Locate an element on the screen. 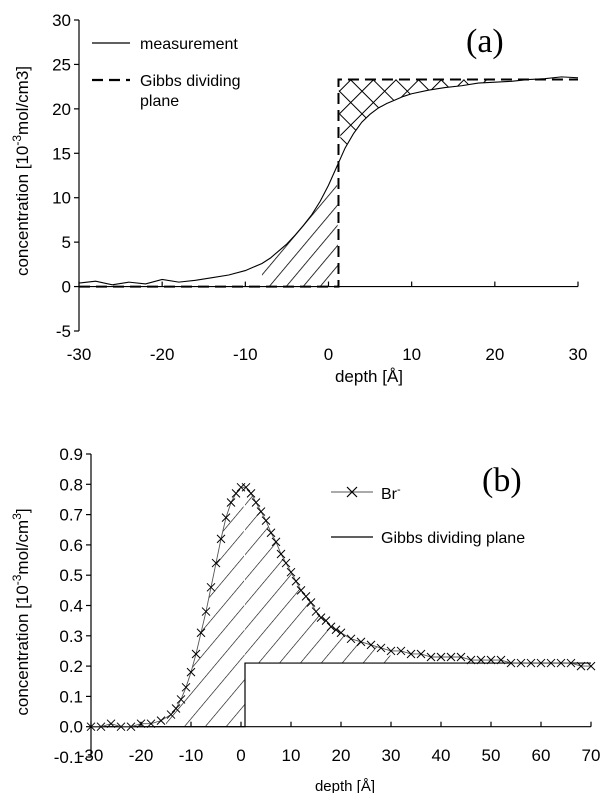  chart-b-x-ticks: -30 -20 -10 0 10 20 30 40 50 60 70 is located at coordinates (340, 743).